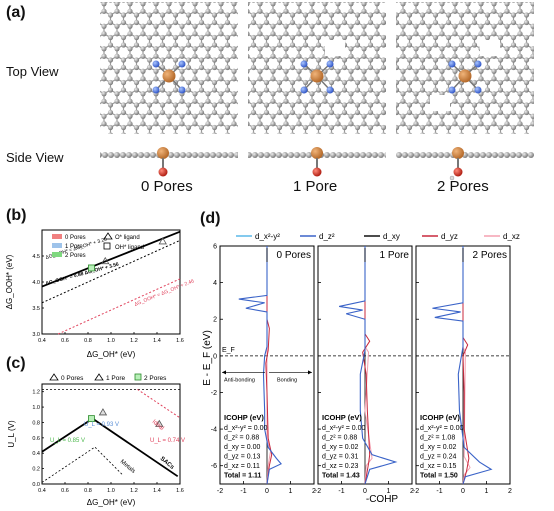  Describe the element at coordinates (82, 274) in the screenshot. I see `annotation-fit: ΔG_OOH* = 0.88 ΔG_OH* + 3.56` at that location.